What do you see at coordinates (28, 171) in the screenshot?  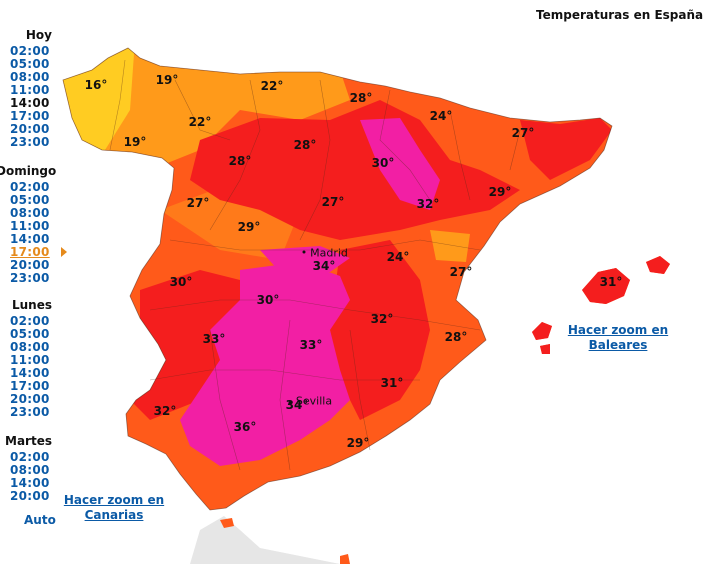 I see `day-label-1: Domingo` at bounding box center [28, 171].